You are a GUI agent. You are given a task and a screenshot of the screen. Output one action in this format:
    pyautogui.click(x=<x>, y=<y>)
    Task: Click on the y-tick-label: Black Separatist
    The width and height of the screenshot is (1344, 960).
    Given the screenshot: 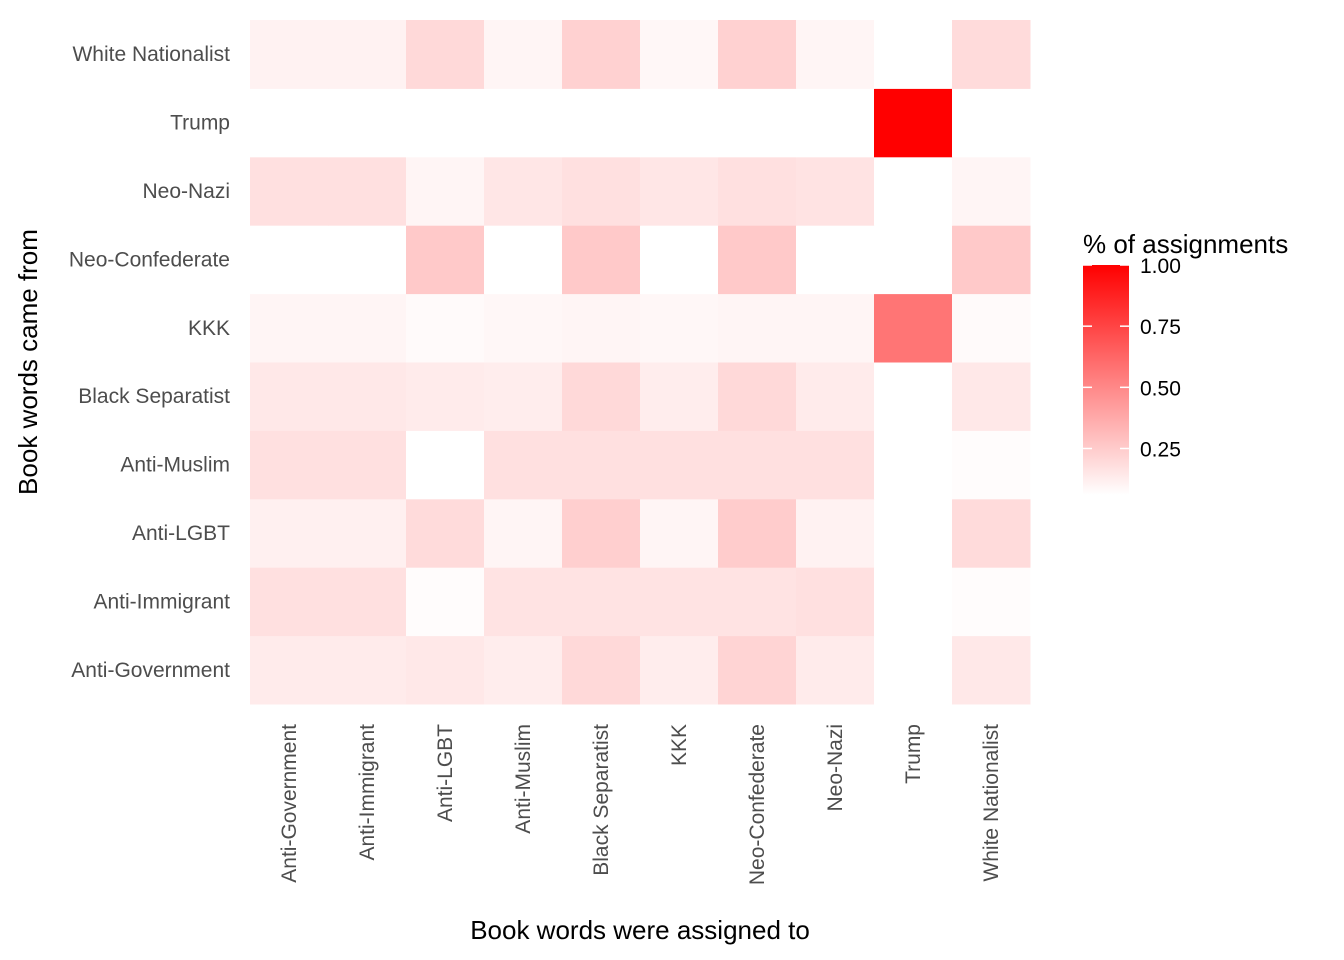 What is the action you would take?
    pyautogui.click(x=154, y=396)
    